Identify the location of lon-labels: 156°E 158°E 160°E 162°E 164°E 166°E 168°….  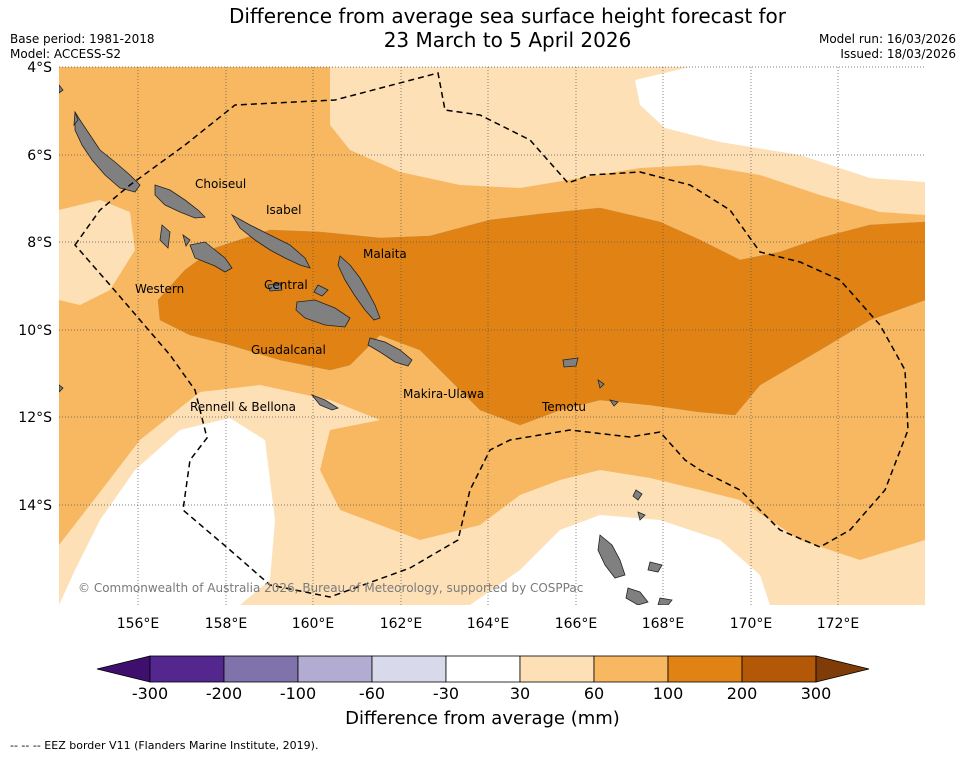
(488, 624).